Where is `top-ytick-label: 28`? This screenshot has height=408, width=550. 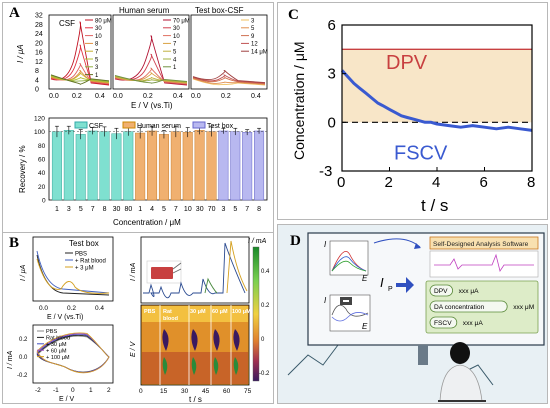 top-ytick-label: 28 is located at coordinates (39, 25).